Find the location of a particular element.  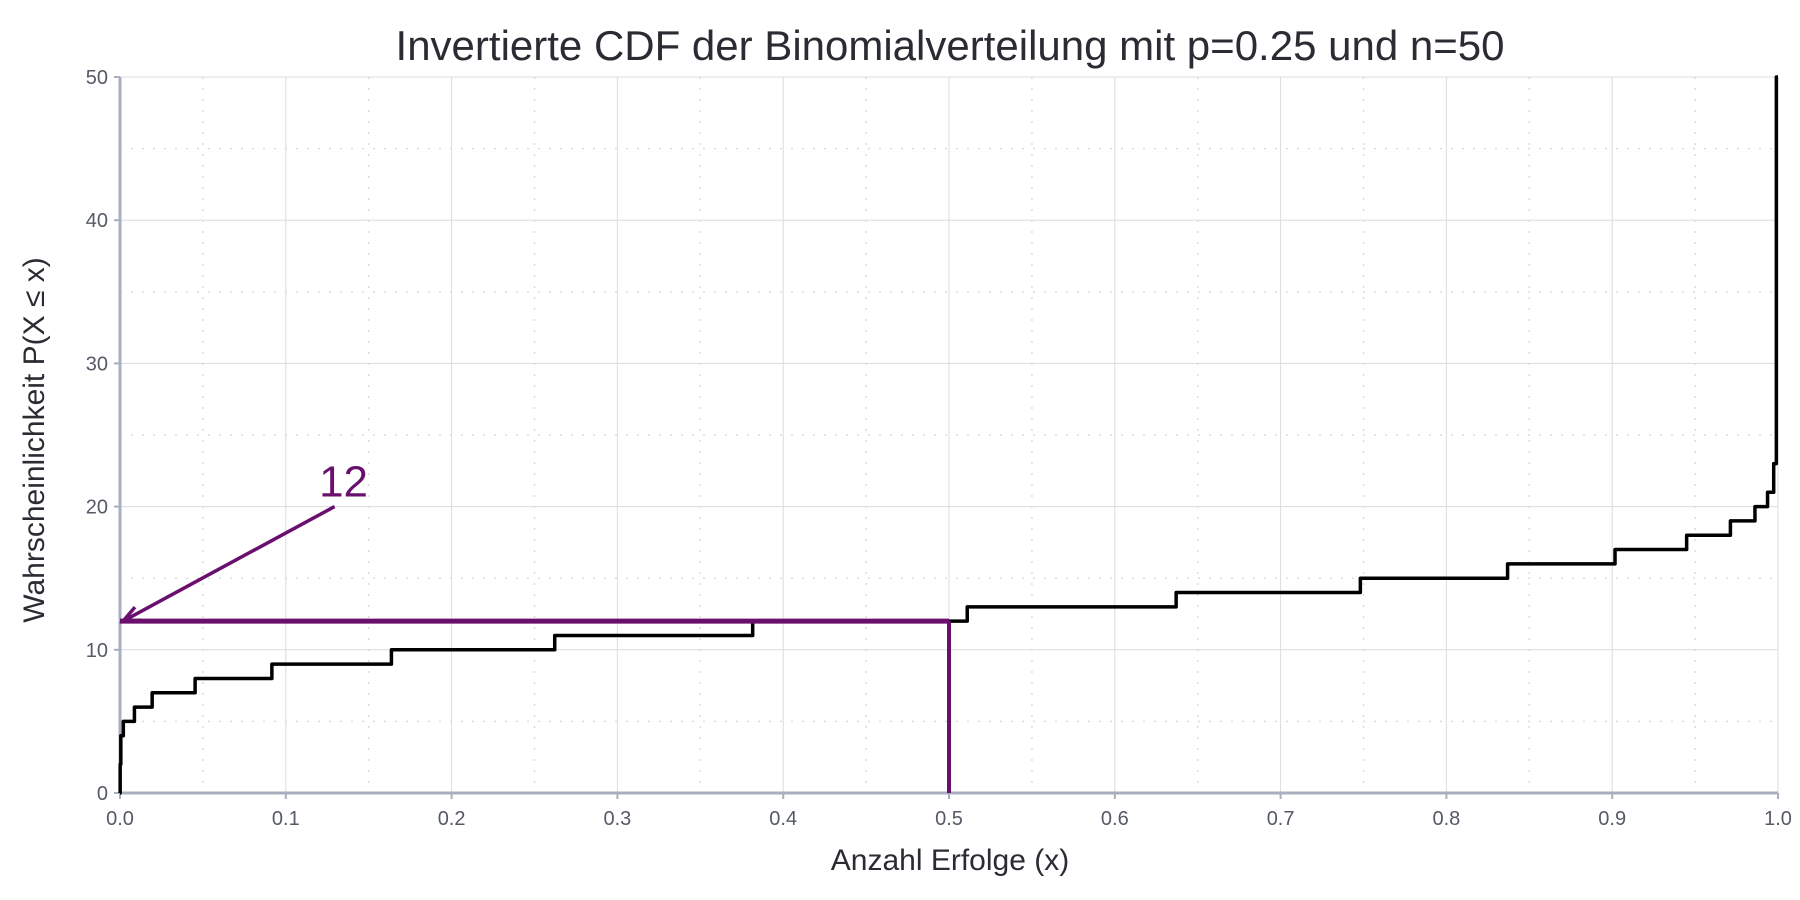

x-tick-label: 0.1 is located at coordinates (286, 819).